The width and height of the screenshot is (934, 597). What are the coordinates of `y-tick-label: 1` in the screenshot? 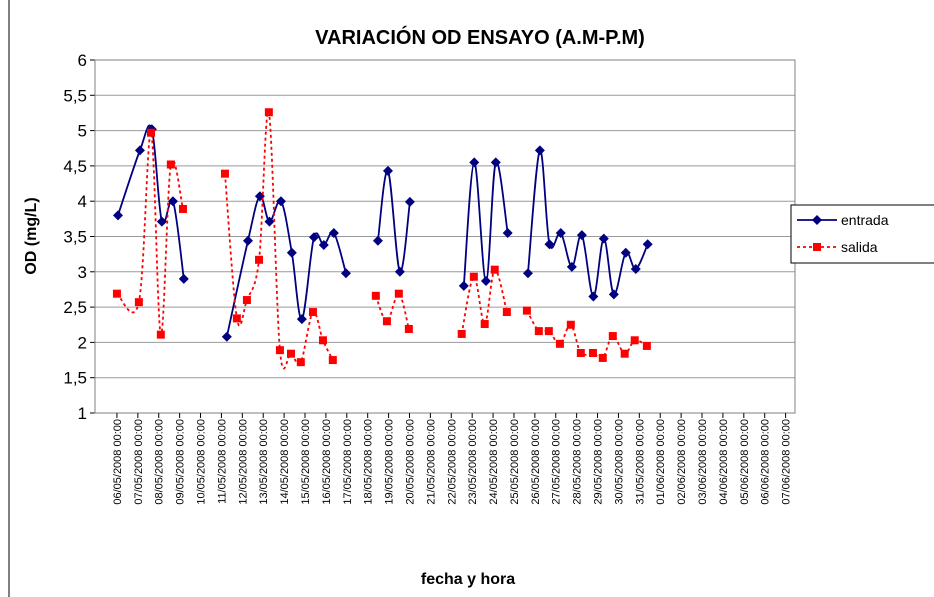 It's located at (82, 413).